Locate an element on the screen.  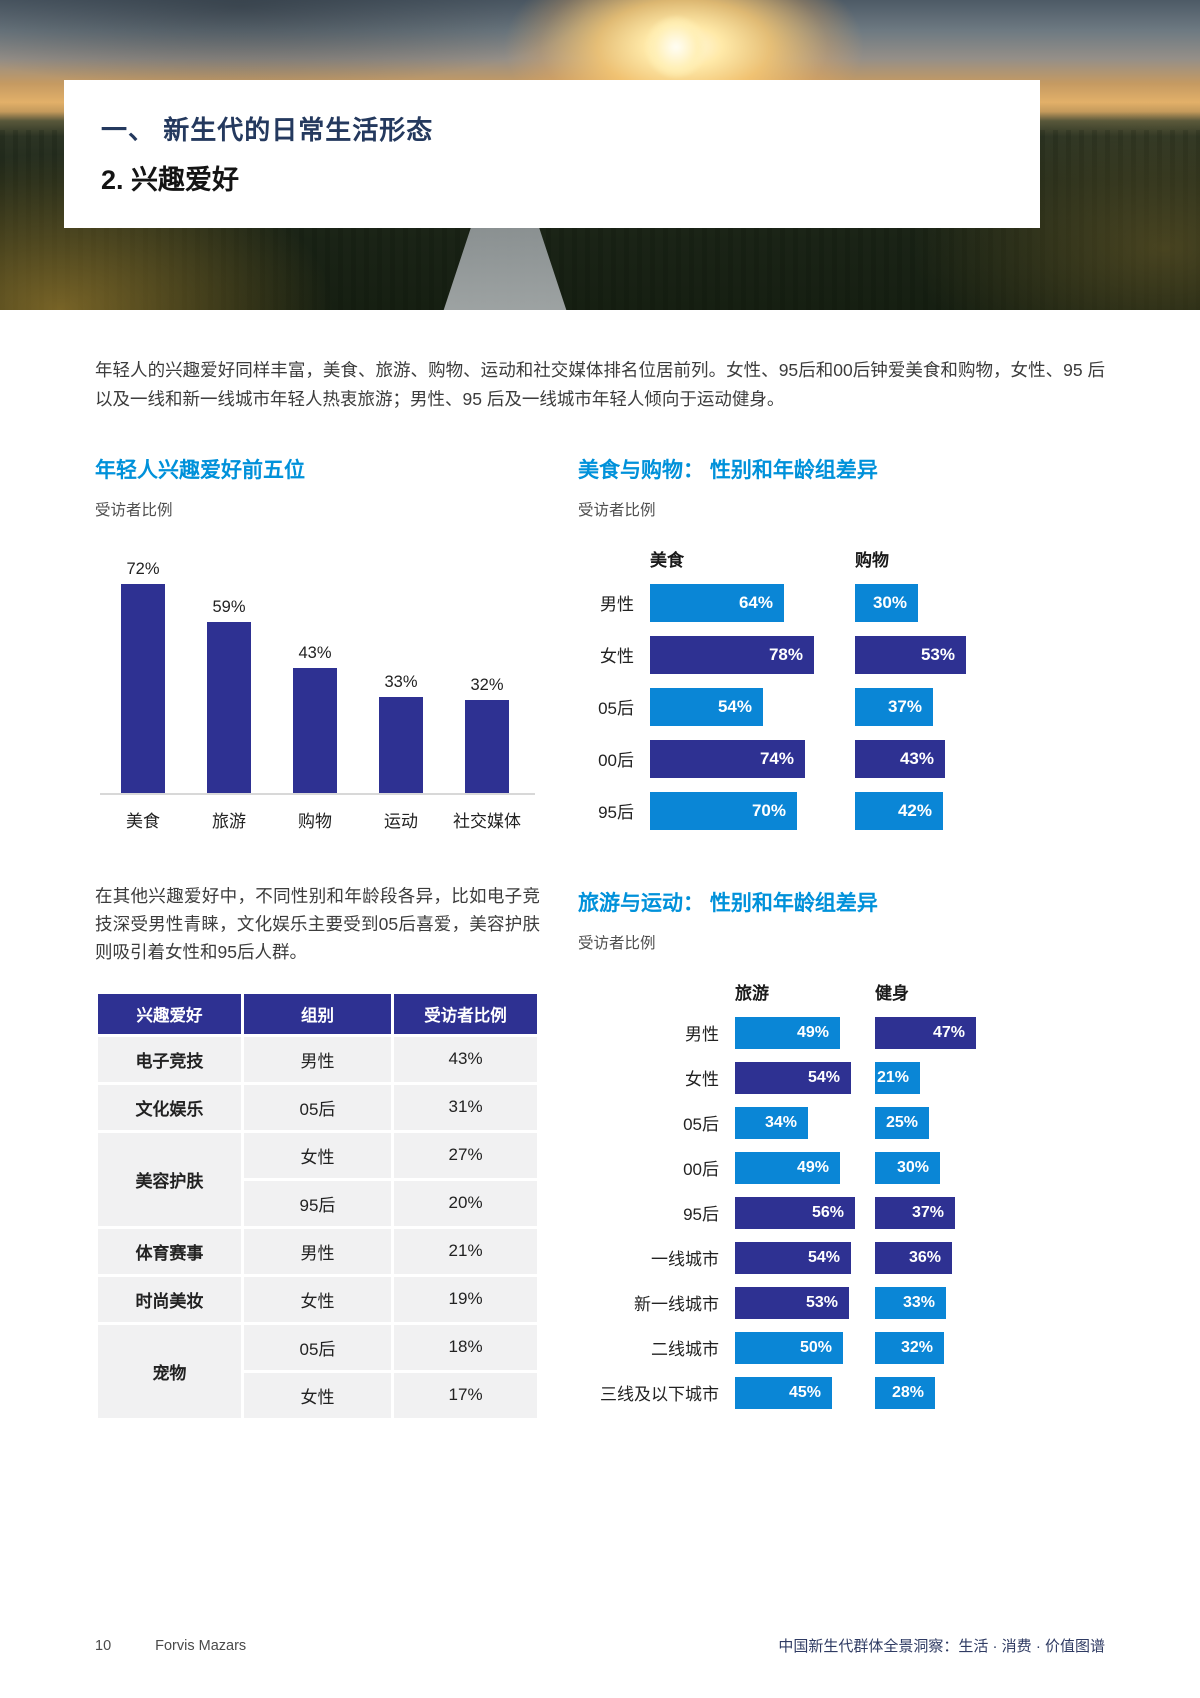
bar: 53% is located at coordinates (910, 654).